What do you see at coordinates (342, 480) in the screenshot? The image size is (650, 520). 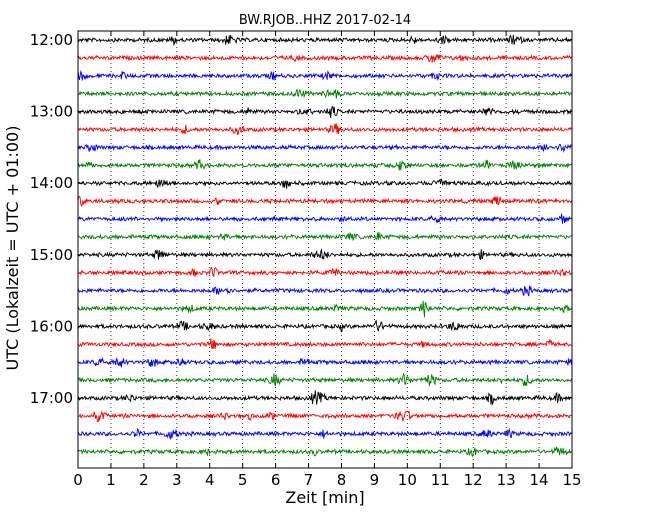 I see `x-tick-label: 8` at bounding box center [342, 480].